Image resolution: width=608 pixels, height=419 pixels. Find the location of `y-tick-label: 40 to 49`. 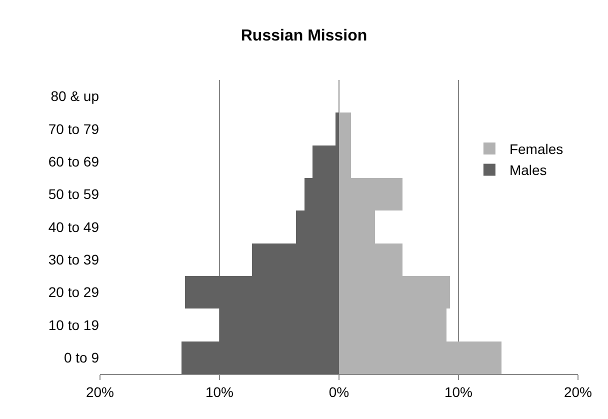

y-tick-label: 40 to 49 is located at coordinates (74, 226).